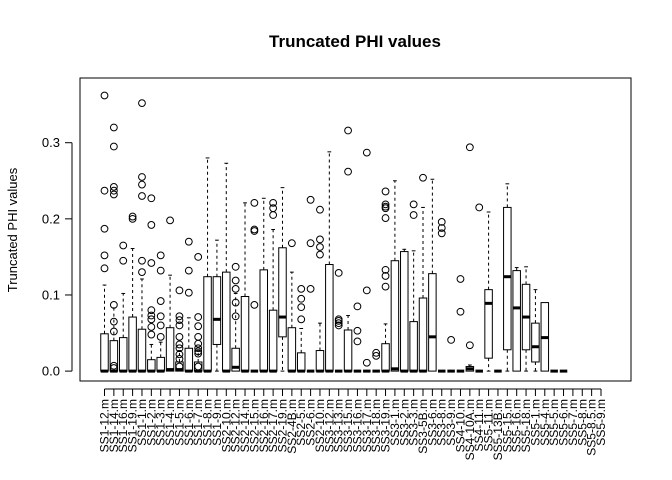  Describe the element at coordinates (554, 422) in the screenshot. I see `x-tick-label: SS5-5.m` at that location.